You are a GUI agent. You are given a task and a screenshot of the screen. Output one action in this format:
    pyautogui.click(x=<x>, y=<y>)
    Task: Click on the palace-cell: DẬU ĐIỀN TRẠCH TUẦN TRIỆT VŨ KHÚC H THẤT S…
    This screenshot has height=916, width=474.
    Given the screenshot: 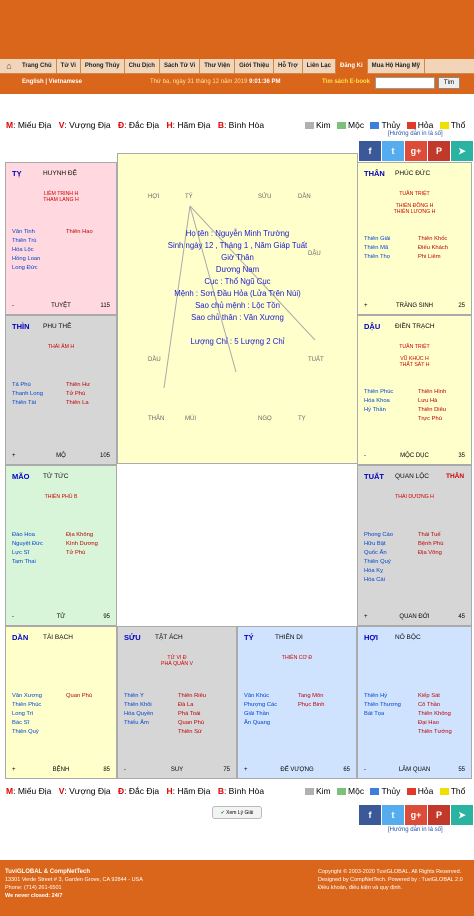 What is the action you would take?
    pyautogui.click(x=414, y=390)
    